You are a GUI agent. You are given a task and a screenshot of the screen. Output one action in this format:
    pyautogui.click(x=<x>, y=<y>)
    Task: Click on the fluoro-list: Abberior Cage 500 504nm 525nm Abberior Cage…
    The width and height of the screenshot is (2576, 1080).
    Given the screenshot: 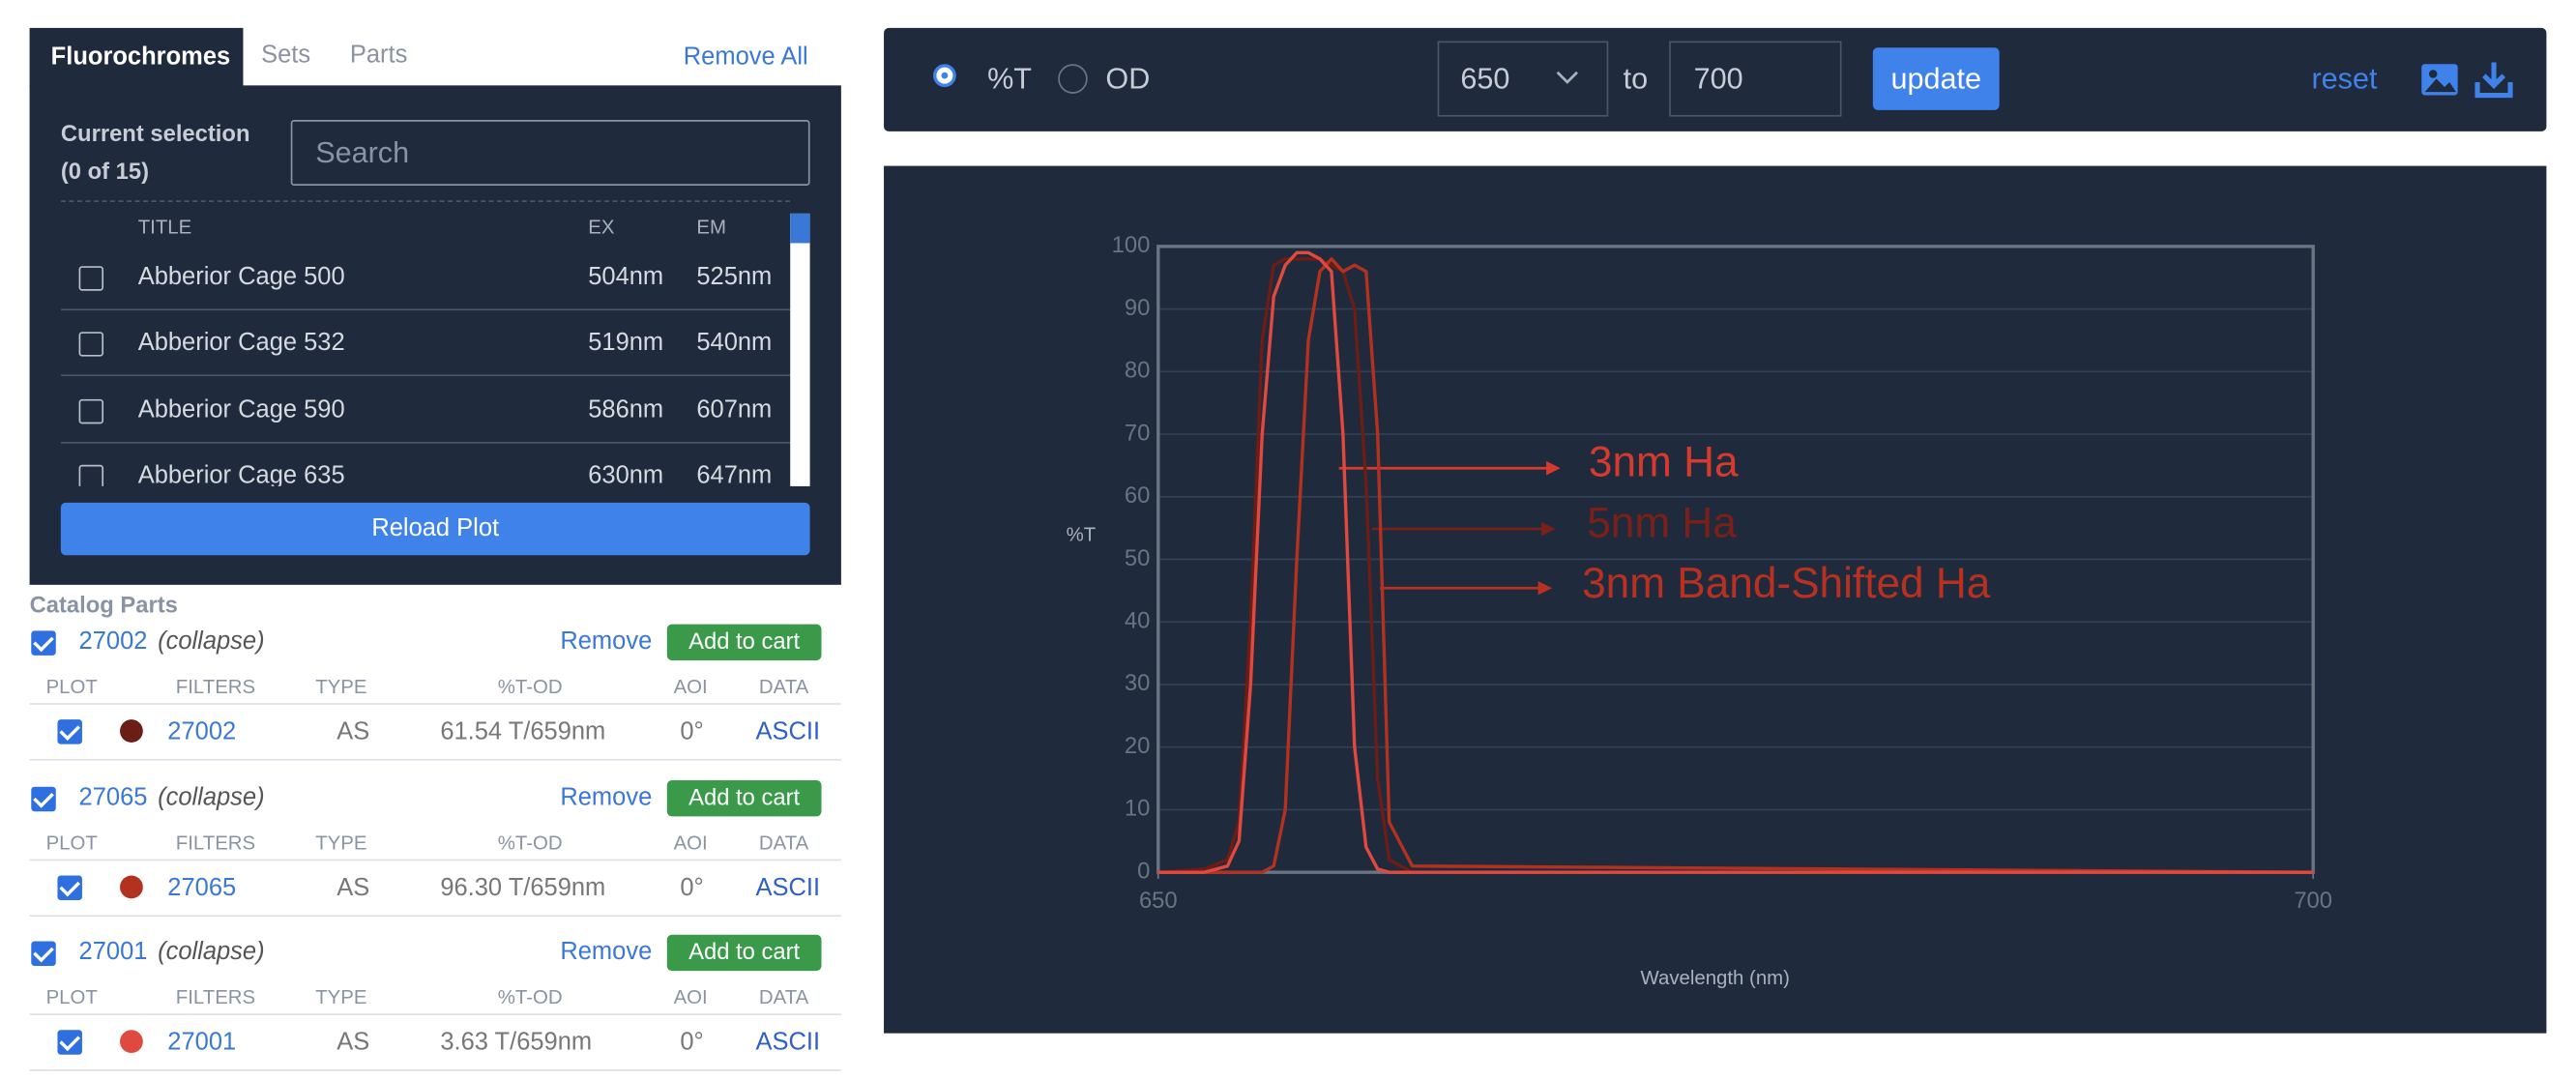 What is the action you would take?
    pyautogui.click(x=425, y=364)
    